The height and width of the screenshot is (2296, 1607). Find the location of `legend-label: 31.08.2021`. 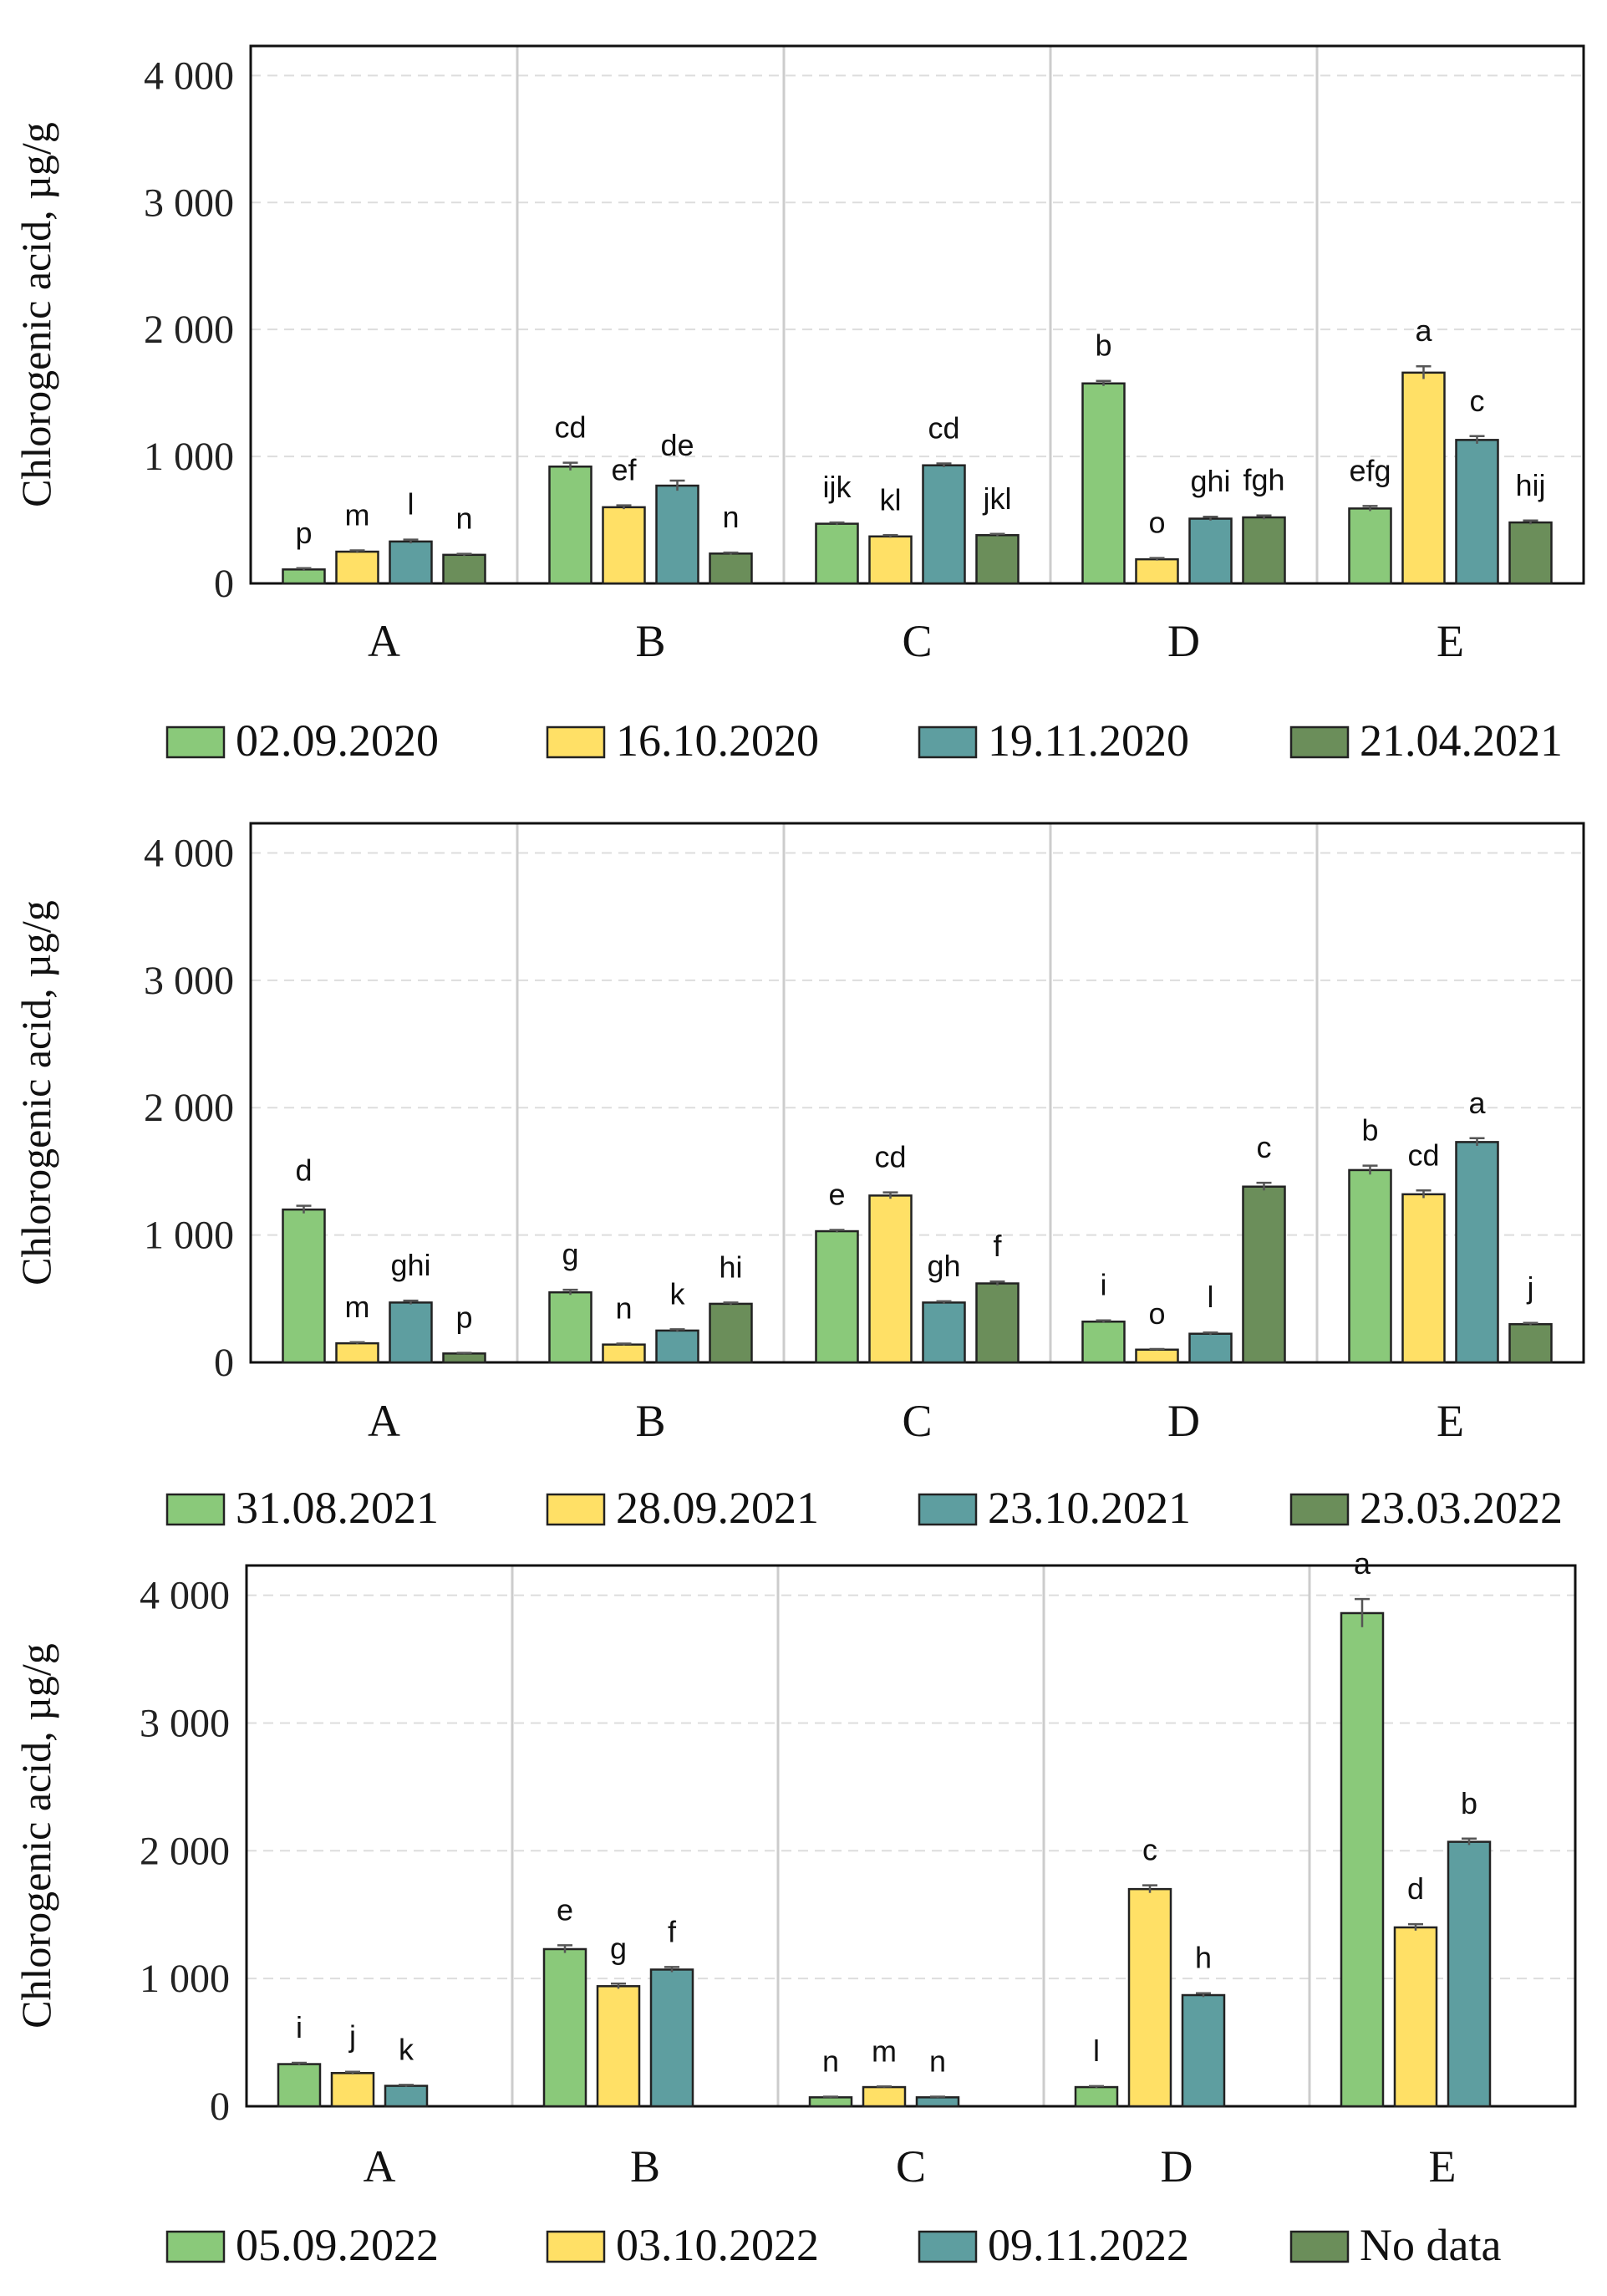

legend-label: 31.08.2021 is located at coordinates (337, 1508).